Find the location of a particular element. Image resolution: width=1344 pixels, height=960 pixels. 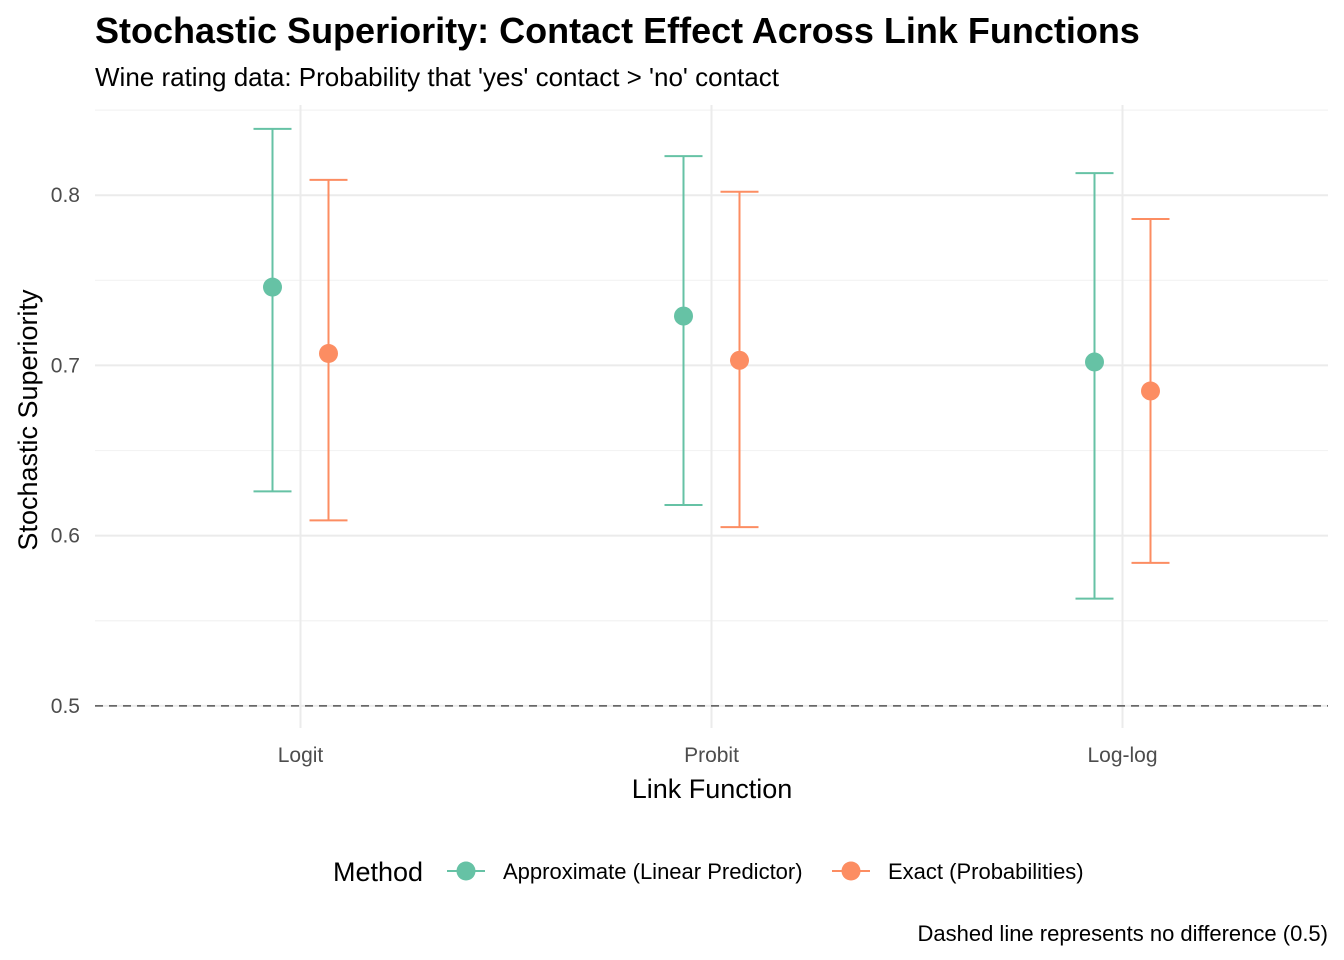

legend-label: Exact (Probabilities) is located at coordinates (986, 871).